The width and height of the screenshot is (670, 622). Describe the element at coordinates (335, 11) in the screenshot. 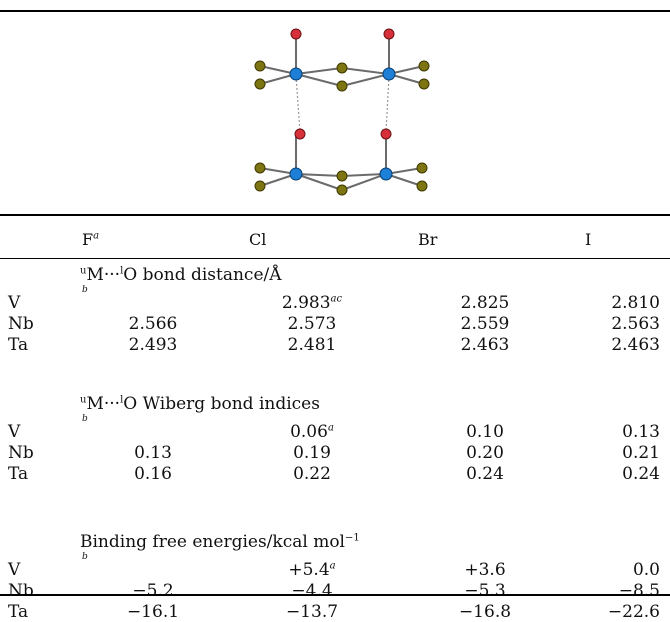

I see `top-rule` at that location.